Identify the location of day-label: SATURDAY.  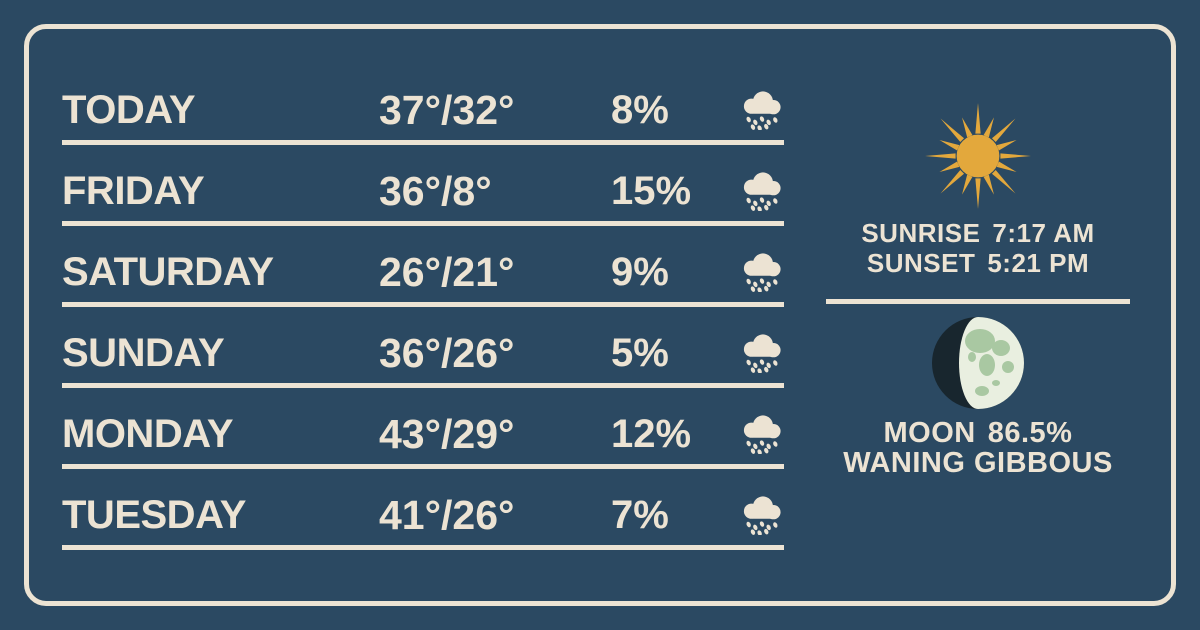
(168, 271).